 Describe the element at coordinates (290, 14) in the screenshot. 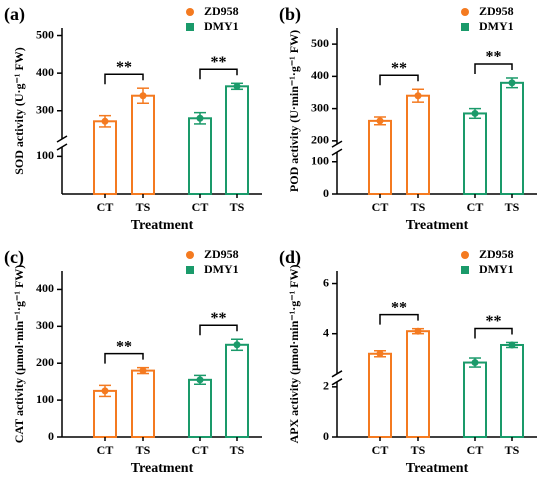

I see `panel-label: (b)` at that location.